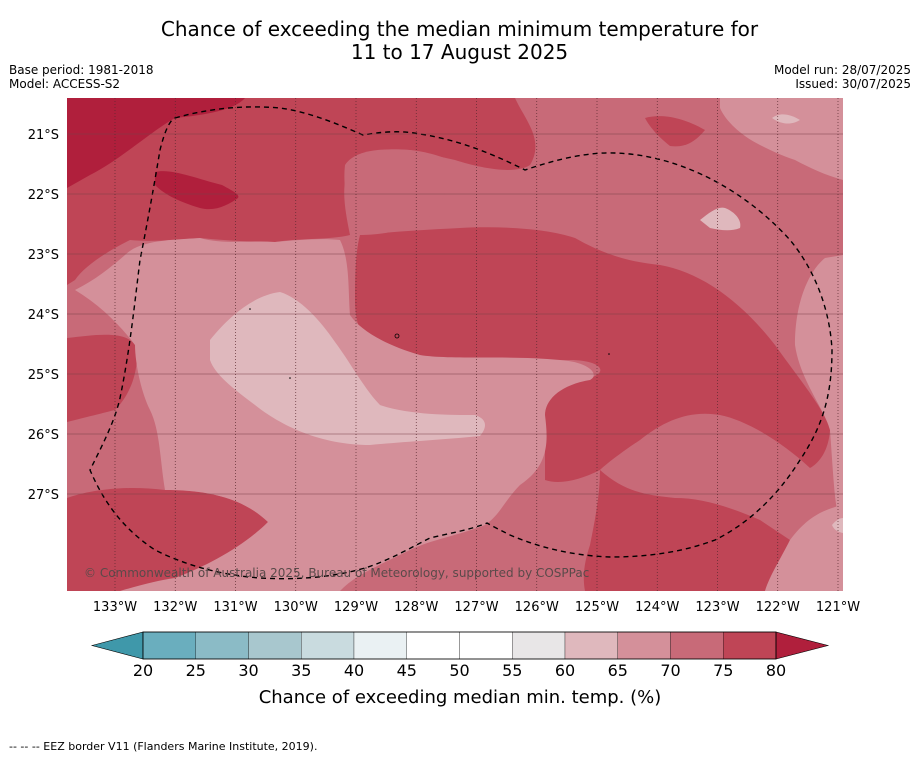 This screenshot has width=919, height=758. What do you see at coordinates (837, 525) in the screenshot?
I see `region-60-65-southeast-cell` at bounding box center [837, 525].